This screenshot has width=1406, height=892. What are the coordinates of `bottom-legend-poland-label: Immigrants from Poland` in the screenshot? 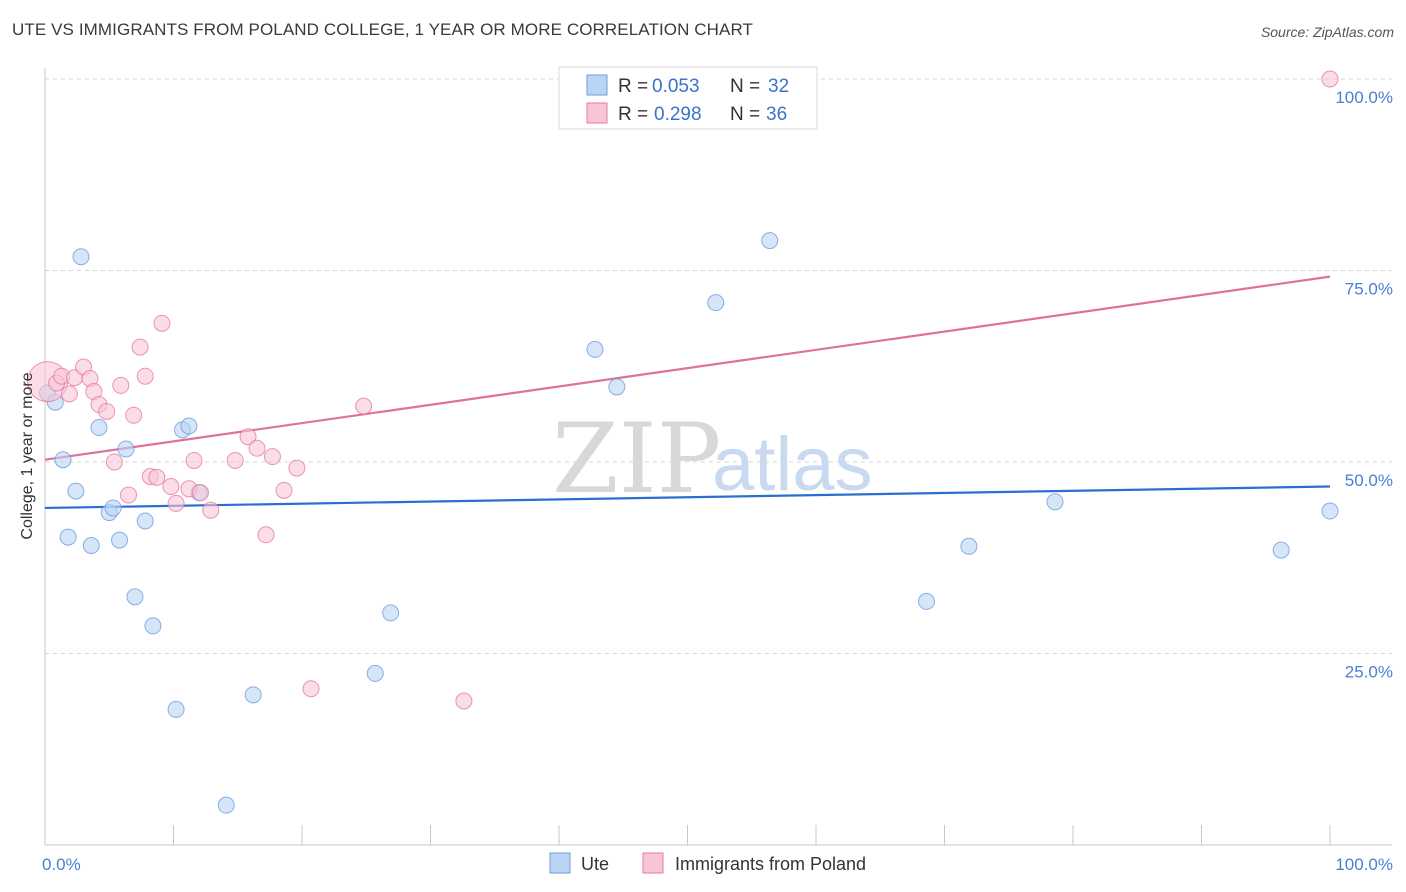 It's located at (770, 864).